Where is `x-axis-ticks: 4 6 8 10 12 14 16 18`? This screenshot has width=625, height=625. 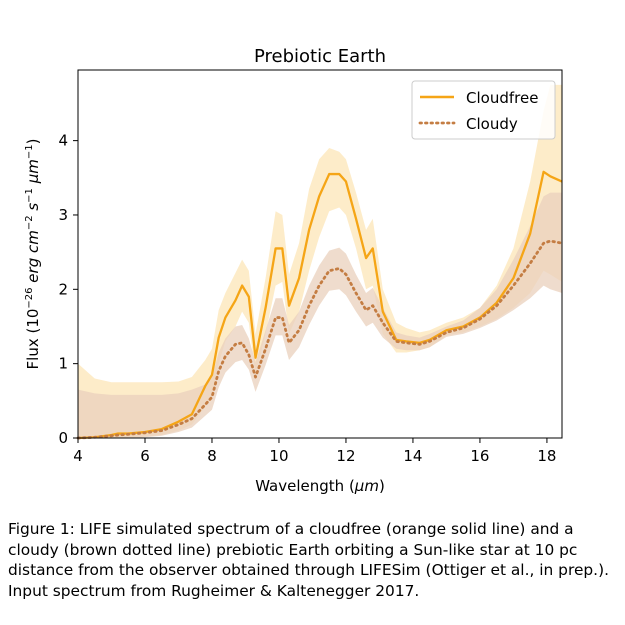 x-axis-ticks: 4 6 8 10 12 14 16 18 is located at coordinates (314, 451).